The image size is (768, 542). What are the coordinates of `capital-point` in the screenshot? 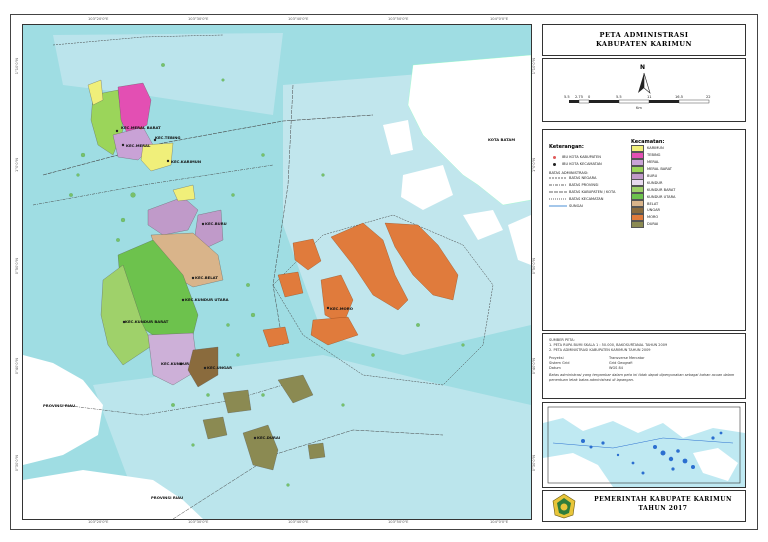 It's located at (141, 128).